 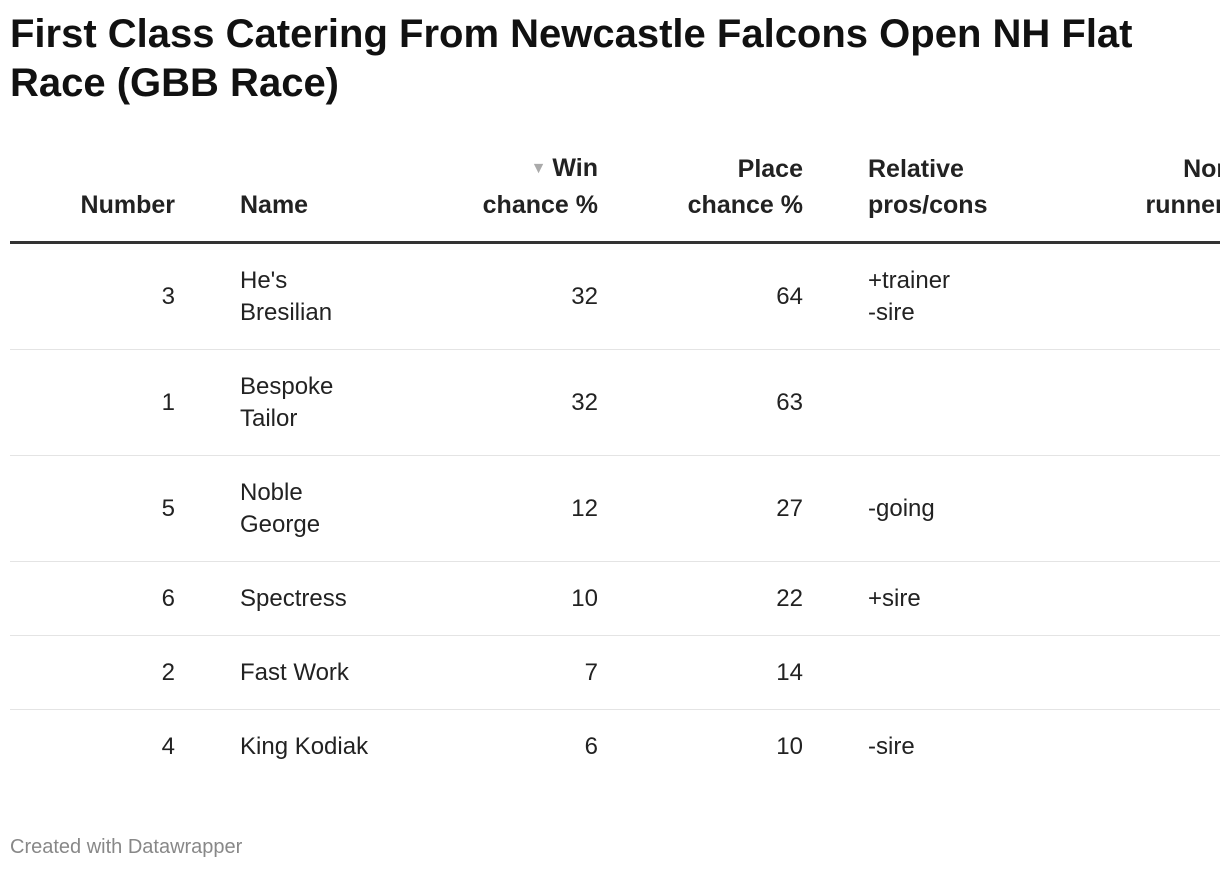 I want to click on table-cell: 63, so click(x=730, y=402).